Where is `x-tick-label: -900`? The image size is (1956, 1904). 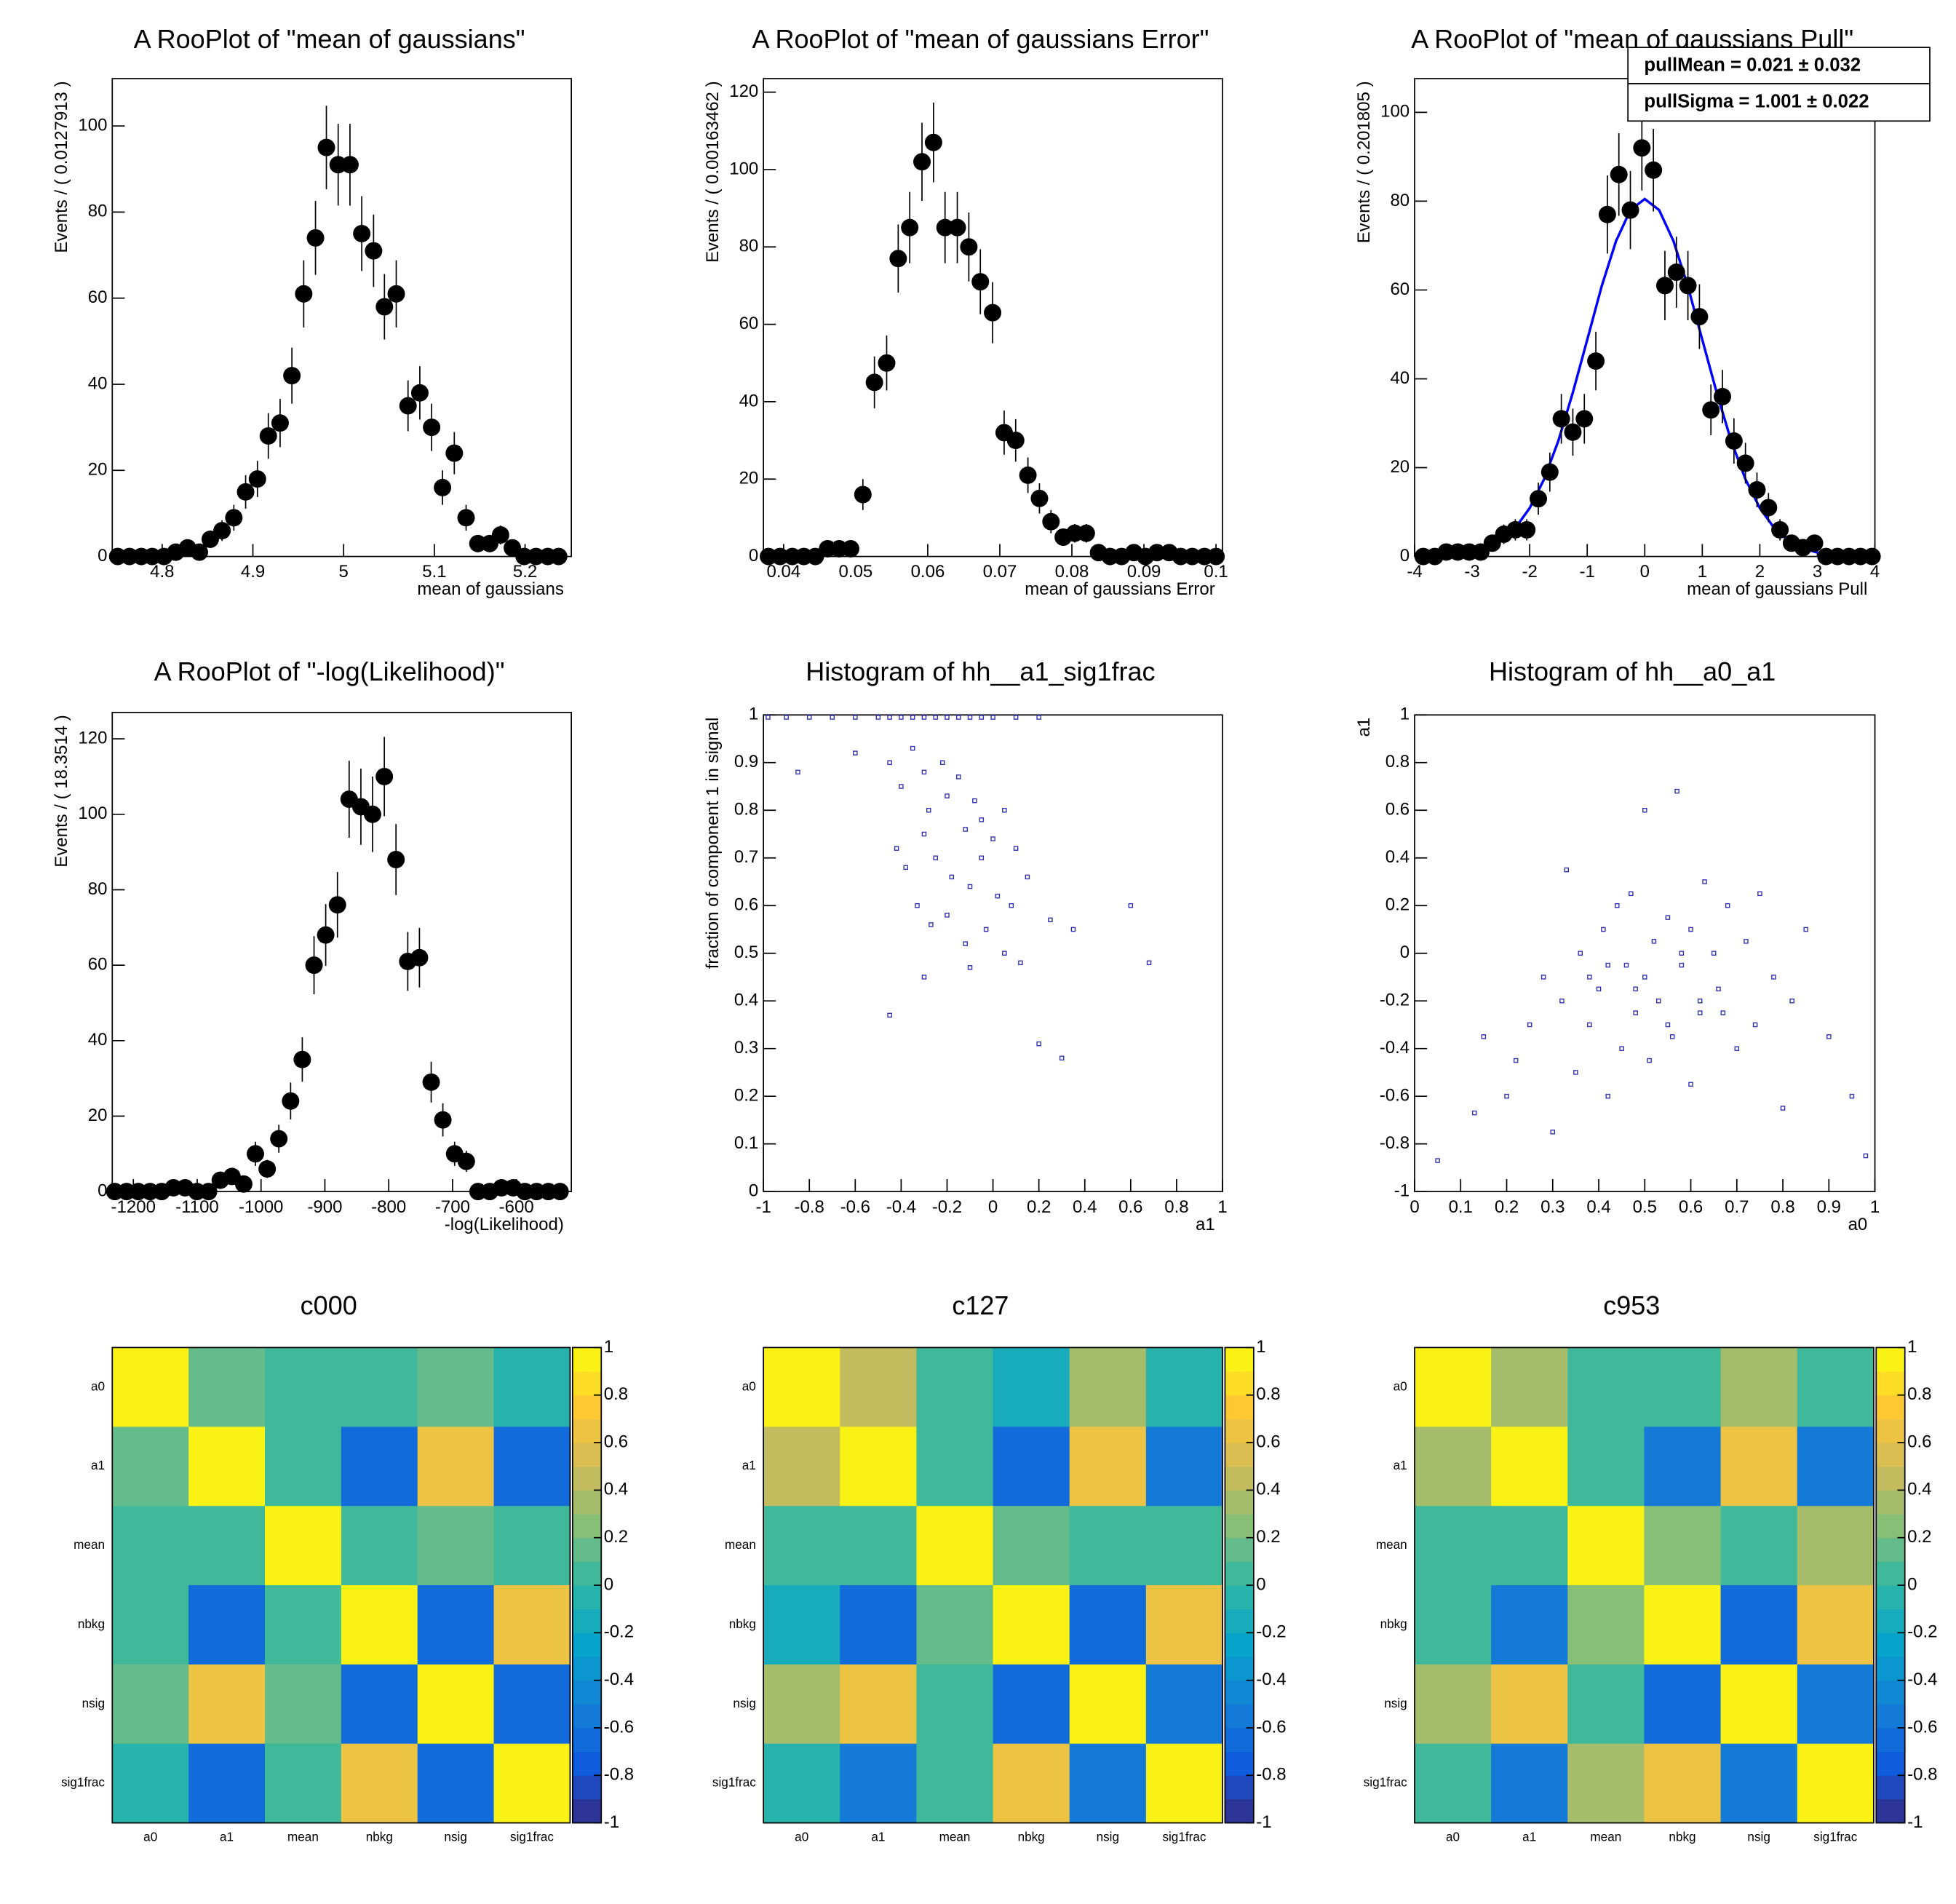
x-tick-label: -900 is located at coordinates (324, 1207).